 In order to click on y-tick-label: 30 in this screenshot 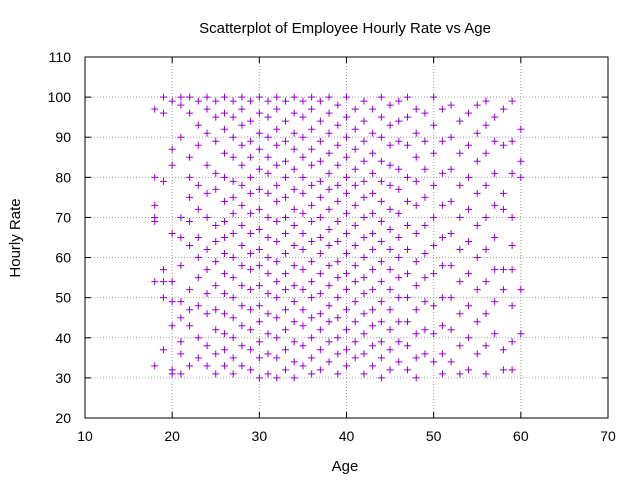, I will do `click(63, 378)`.